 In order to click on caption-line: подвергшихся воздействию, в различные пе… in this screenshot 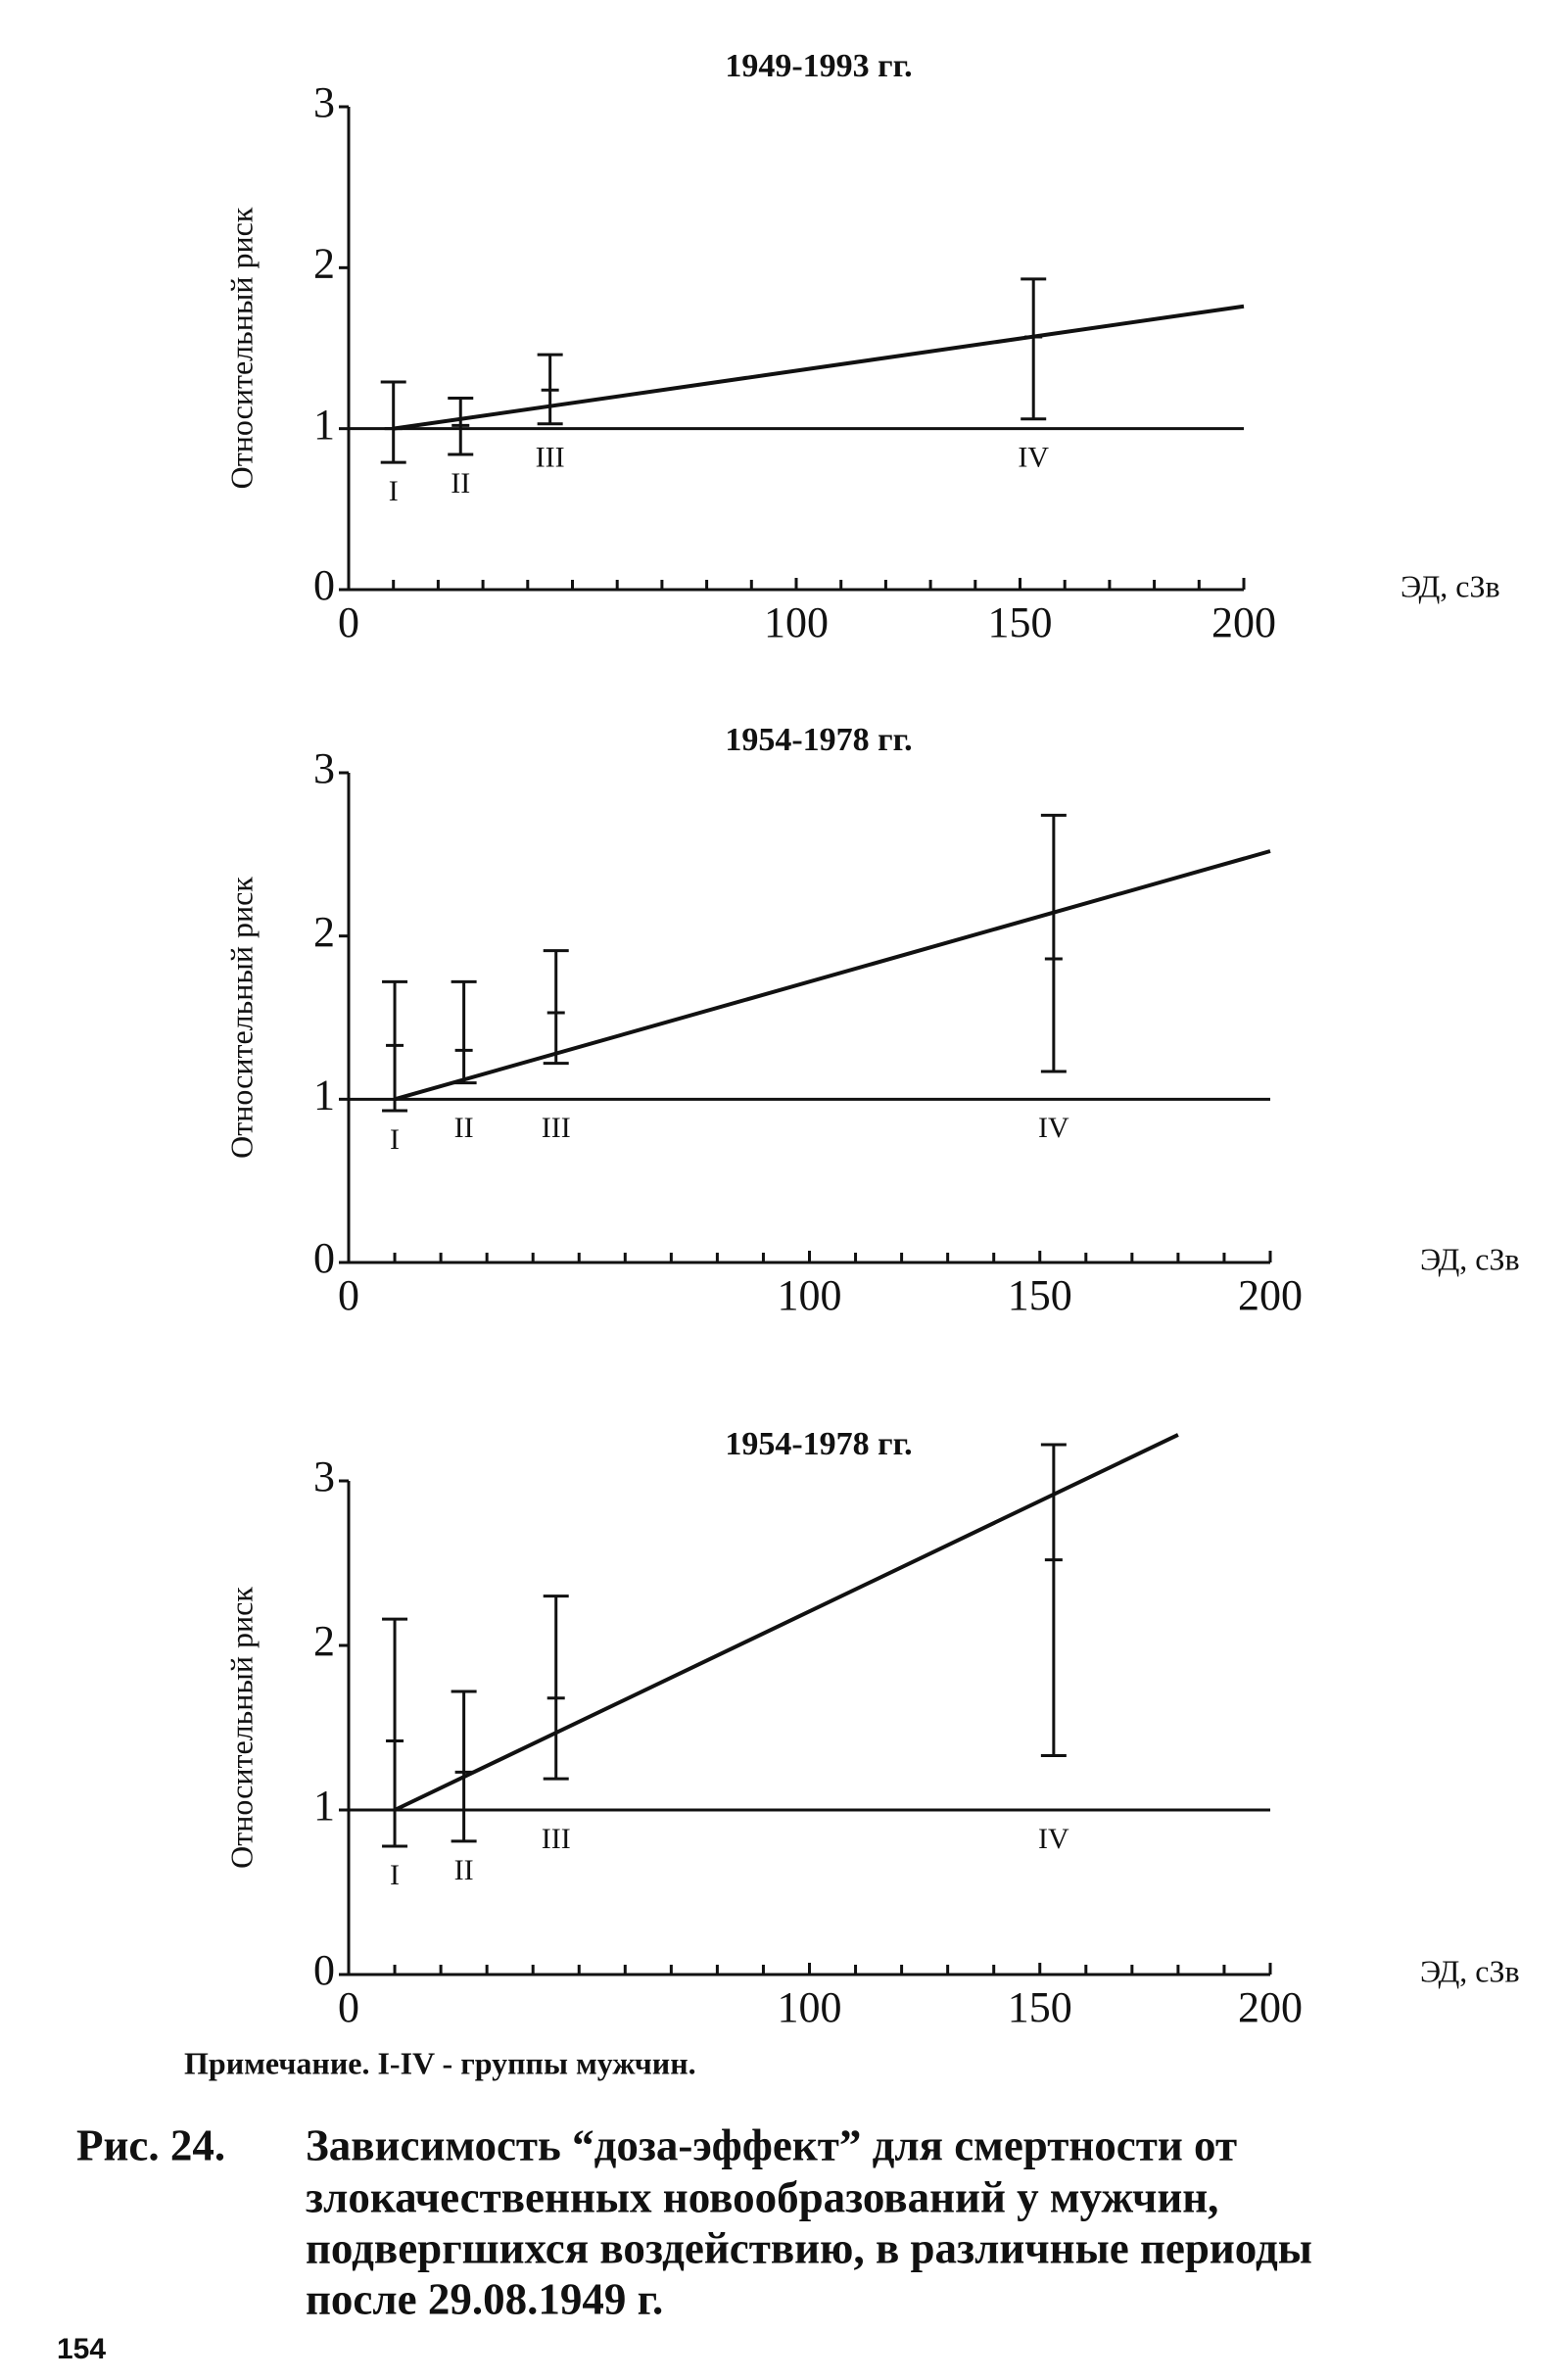, I will do `click(809, 2247)`.